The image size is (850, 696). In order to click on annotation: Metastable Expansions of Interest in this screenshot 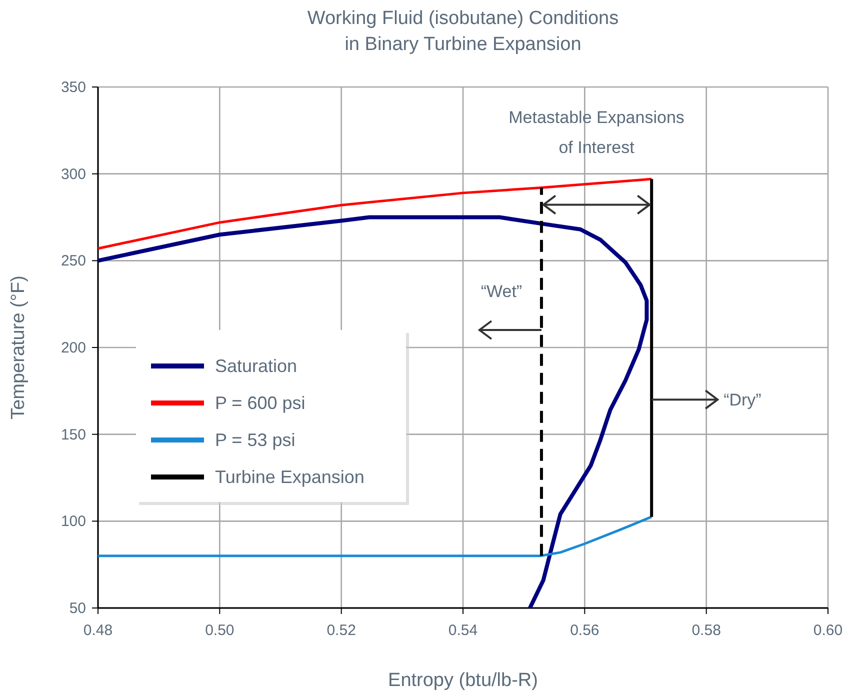, I will do `click(596, 132)`.